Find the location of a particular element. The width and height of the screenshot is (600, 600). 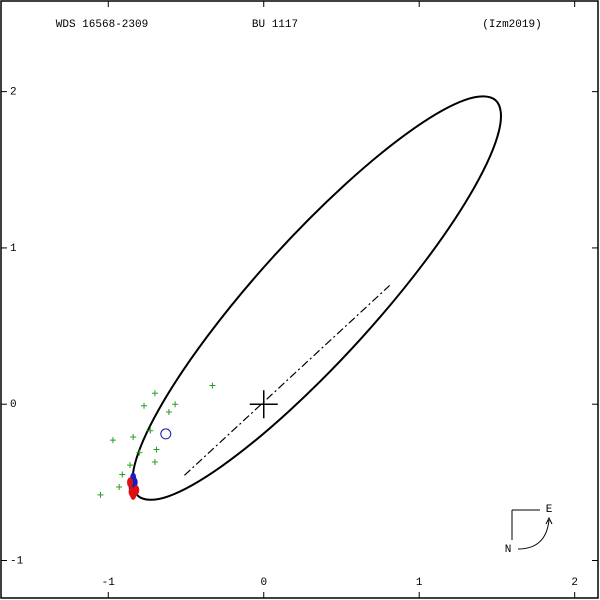

compass-north: N is located at coordinates (508, 550).